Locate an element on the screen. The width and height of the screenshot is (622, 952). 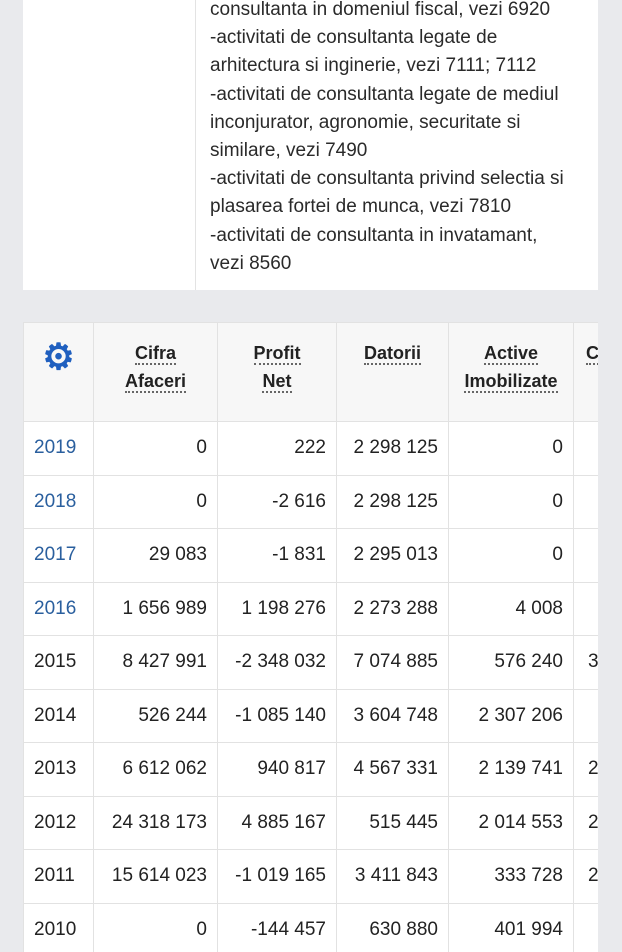
table-row: 2014 526 244 -1 085 140 3 604 748 2 307 206 is located at coordinates (310, 715).